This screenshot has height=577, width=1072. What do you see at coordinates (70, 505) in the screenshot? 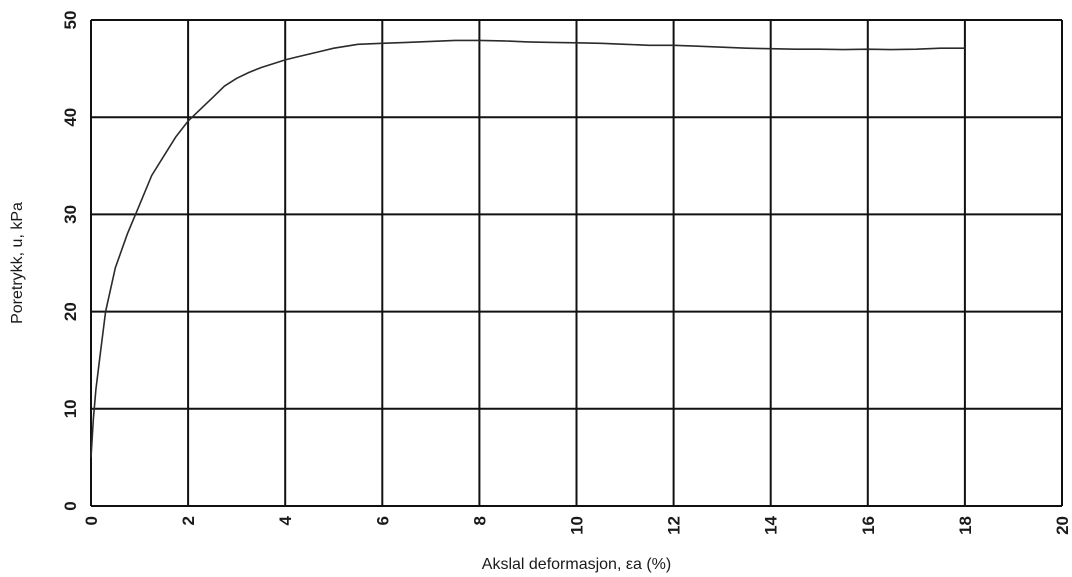
I see `y-tick-label: 0` at bounding box center [70, 505].